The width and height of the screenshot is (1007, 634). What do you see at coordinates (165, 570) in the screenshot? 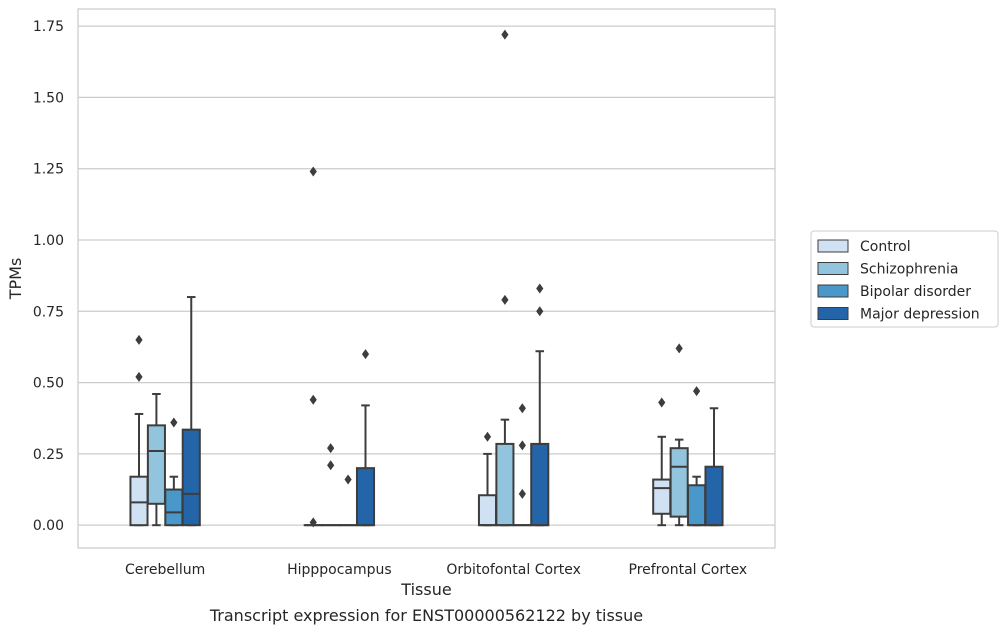
I see `x-tick-label: Cerebellum` at bounding box center [165, 570].